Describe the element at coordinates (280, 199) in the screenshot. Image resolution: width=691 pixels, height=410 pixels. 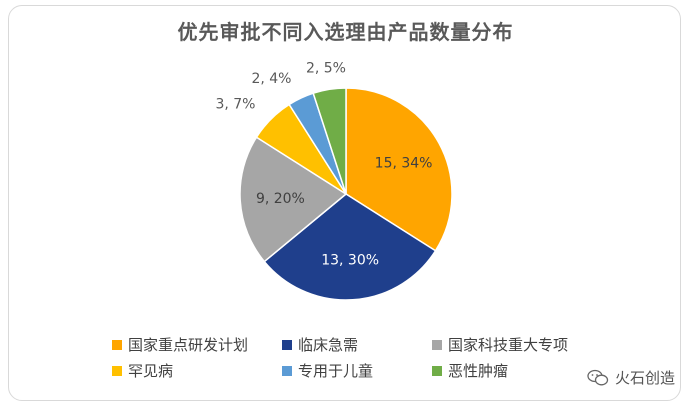
I see `data-label-2: 9, 20%` at that location.